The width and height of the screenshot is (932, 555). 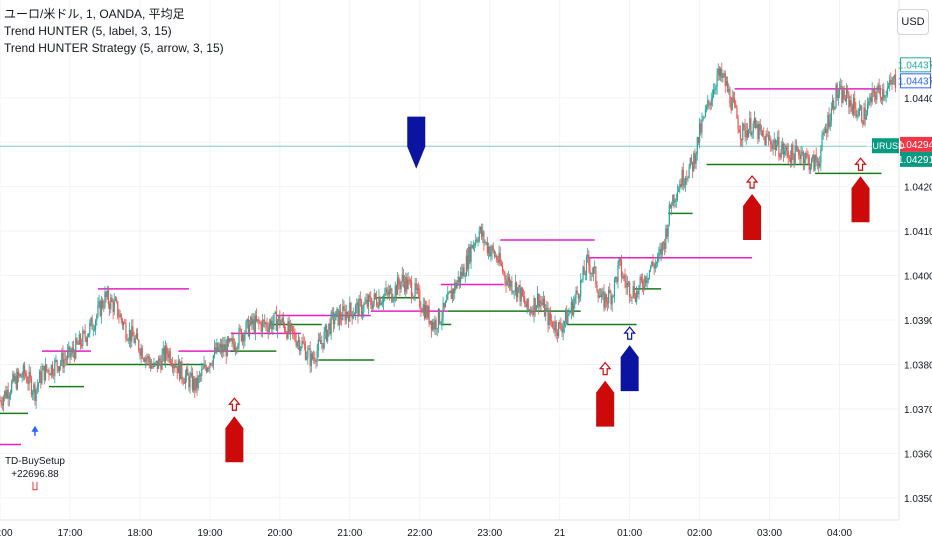 What do you see at coordinates (913, 22) in the screenshot?
I see `currency-button: USD` at bounding box center [913, 22].